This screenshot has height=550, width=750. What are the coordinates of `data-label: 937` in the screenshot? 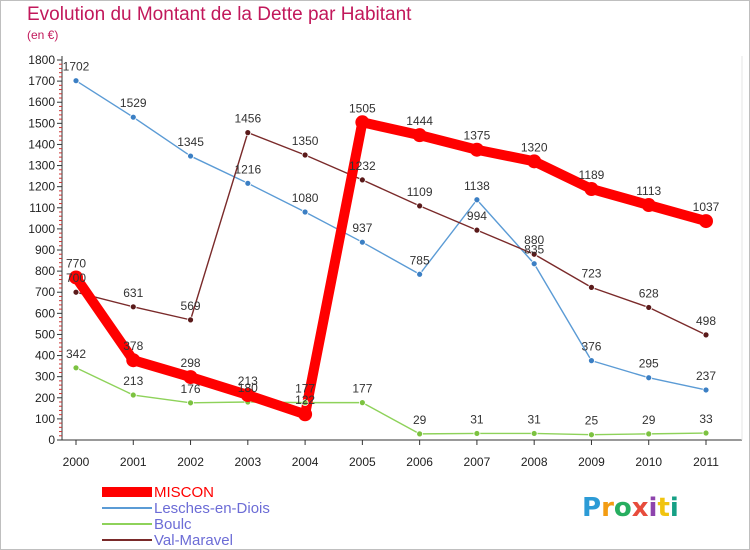 It's located at (362, 228).